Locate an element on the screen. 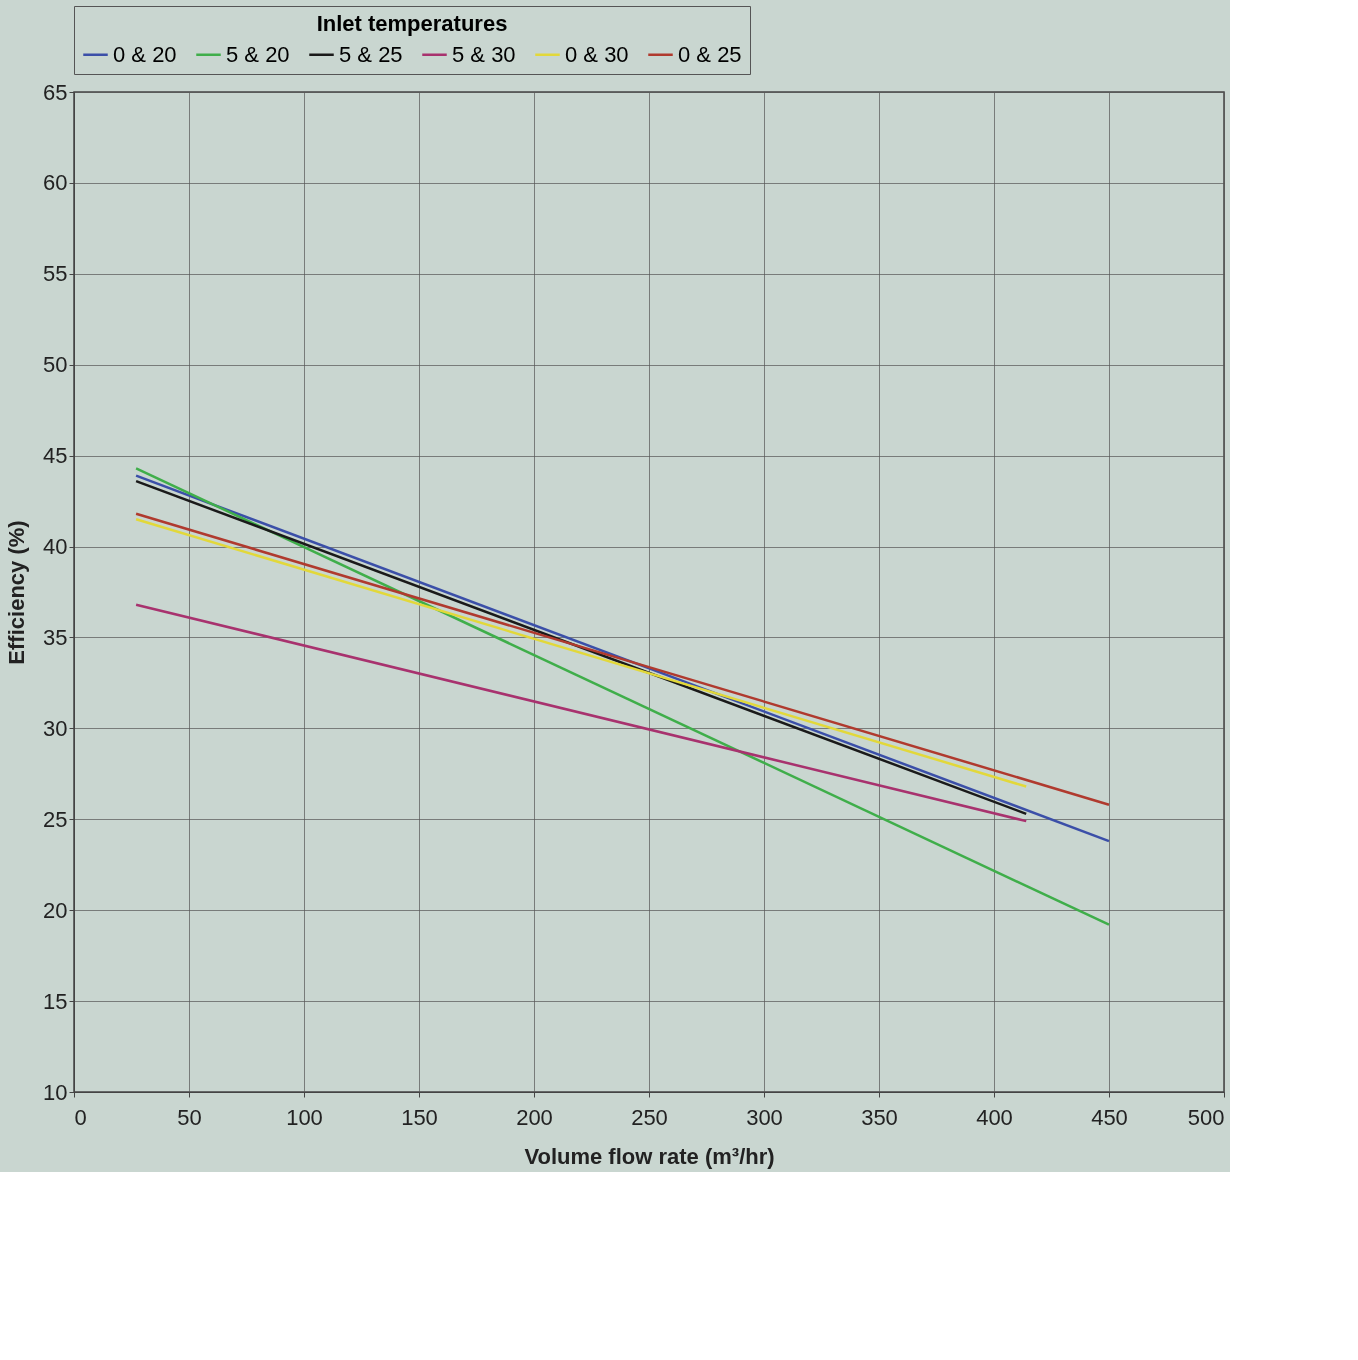  x-axis-title: Volume flow rate (m³/hr) is located at coordinates (649, 1156).